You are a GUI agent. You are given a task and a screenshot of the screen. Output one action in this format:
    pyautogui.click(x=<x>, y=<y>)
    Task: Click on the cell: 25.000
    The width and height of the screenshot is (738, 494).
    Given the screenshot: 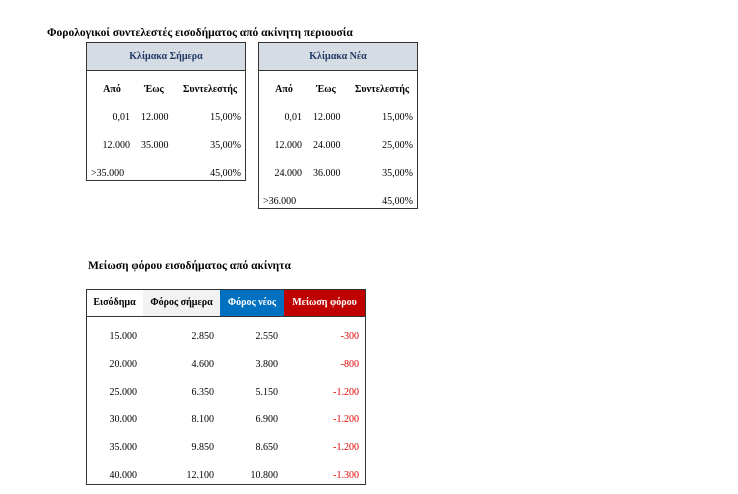 What is the action you would take?
    pyautogui.click(x=123, y=392)
    